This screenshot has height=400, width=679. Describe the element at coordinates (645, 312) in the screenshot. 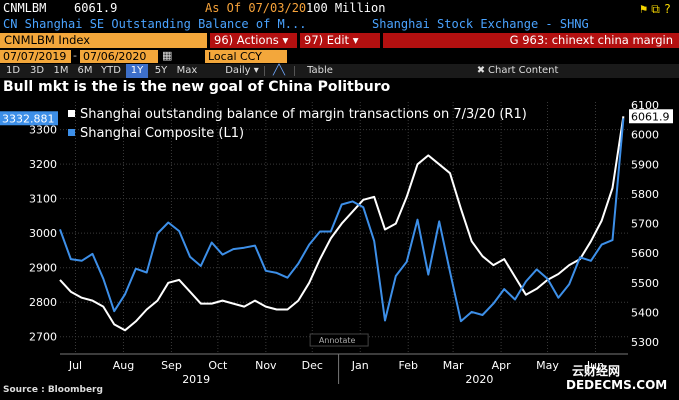

I see `right-tick-label: 5400` at that location.